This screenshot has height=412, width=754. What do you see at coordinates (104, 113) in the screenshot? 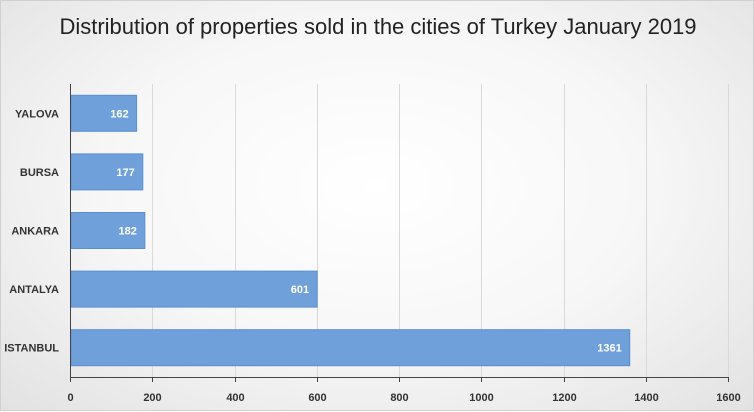
I see `bar-yalova` at bounding box center [104, 113].